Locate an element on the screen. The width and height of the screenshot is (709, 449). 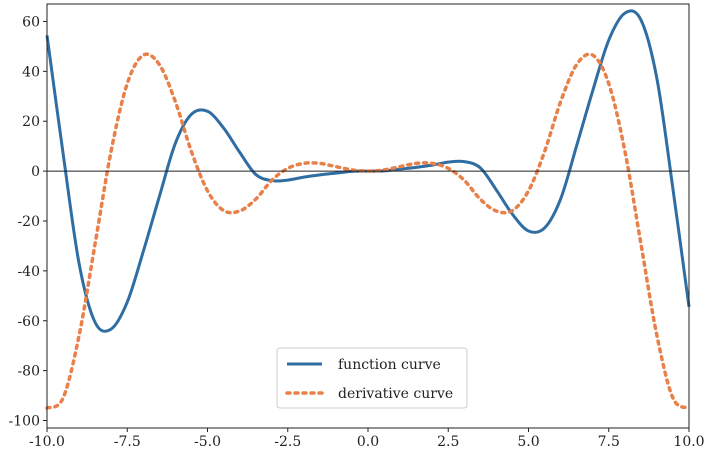
y-tick-label: 0 is located at coordinates (35, 172).